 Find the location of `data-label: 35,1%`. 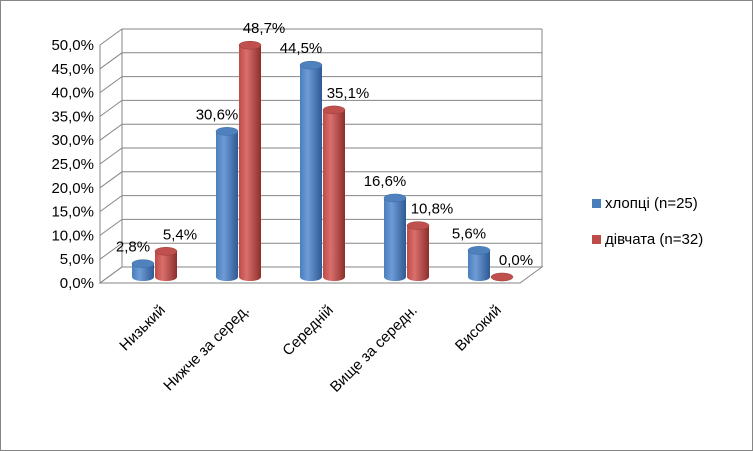

data-label: 35,1% is located at coordinates (348, 93).